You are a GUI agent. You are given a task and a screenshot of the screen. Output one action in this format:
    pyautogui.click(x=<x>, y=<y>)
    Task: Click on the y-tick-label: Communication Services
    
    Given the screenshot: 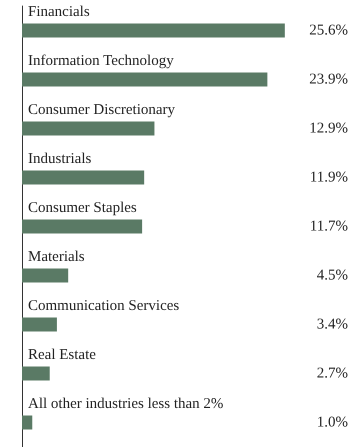 What is the action you would take?
    pyautogui.click(x=104, y=306)
    